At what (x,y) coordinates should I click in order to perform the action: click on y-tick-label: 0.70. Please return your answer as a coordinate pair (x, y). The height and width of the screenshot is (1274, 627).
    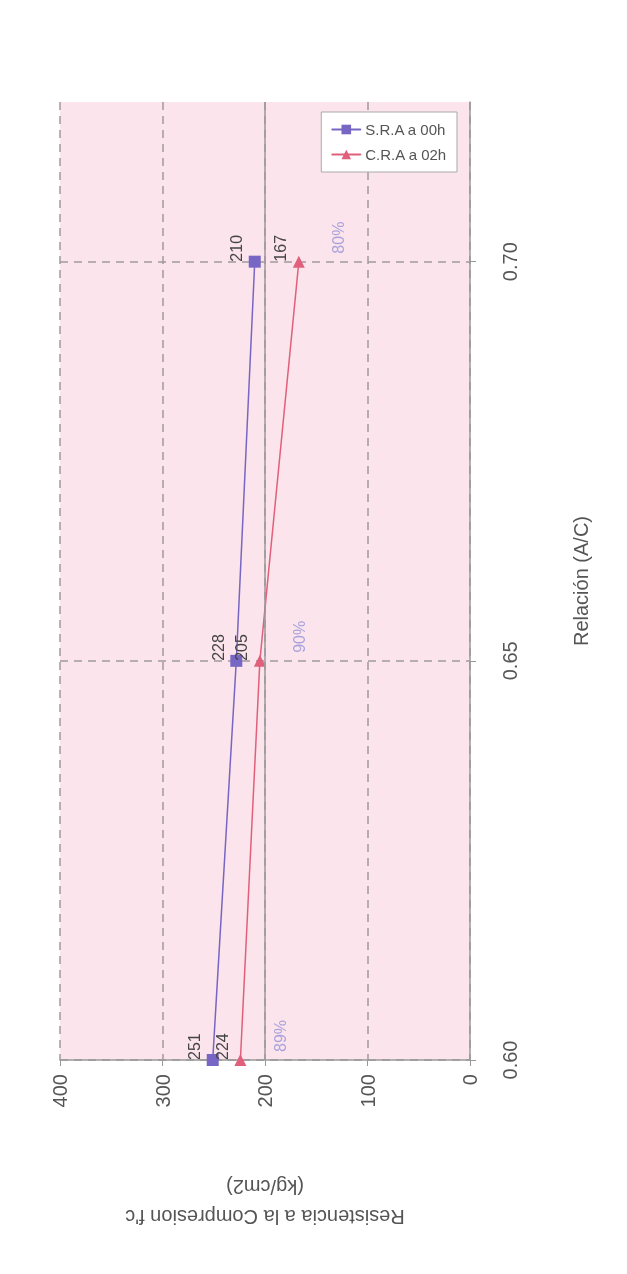
    Looking at the image, I should click on (510, 262).